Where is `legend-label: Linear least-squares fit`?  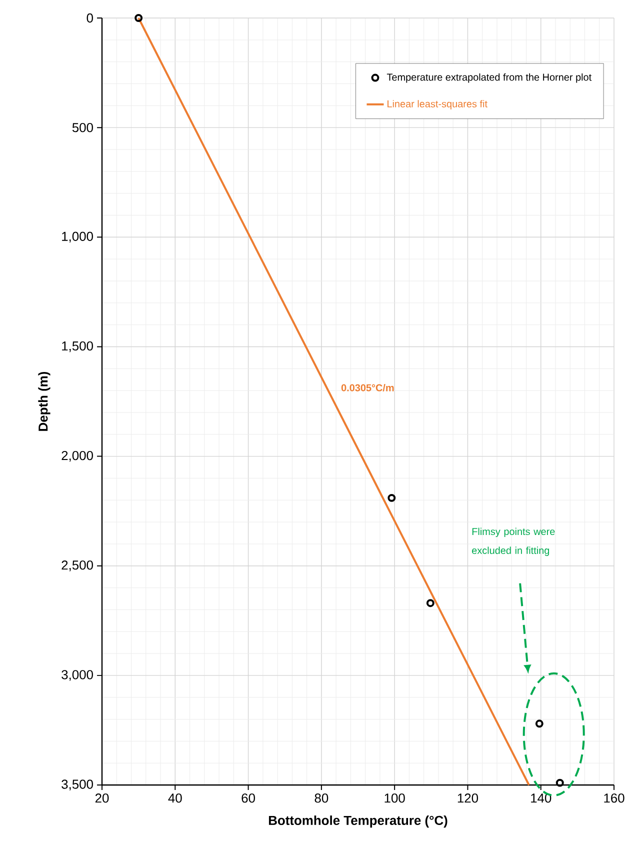
legend-label: Linear least-squares fit is located at coordinates (438, 105).